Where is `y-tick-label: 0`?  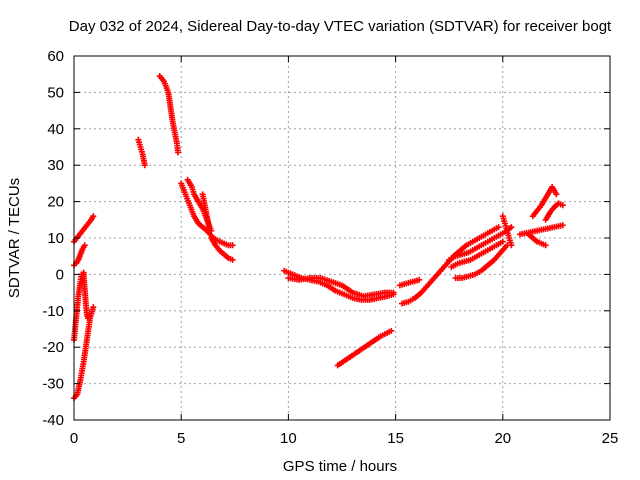 y-tick-label: 0 is located at coordinates (60, 274).